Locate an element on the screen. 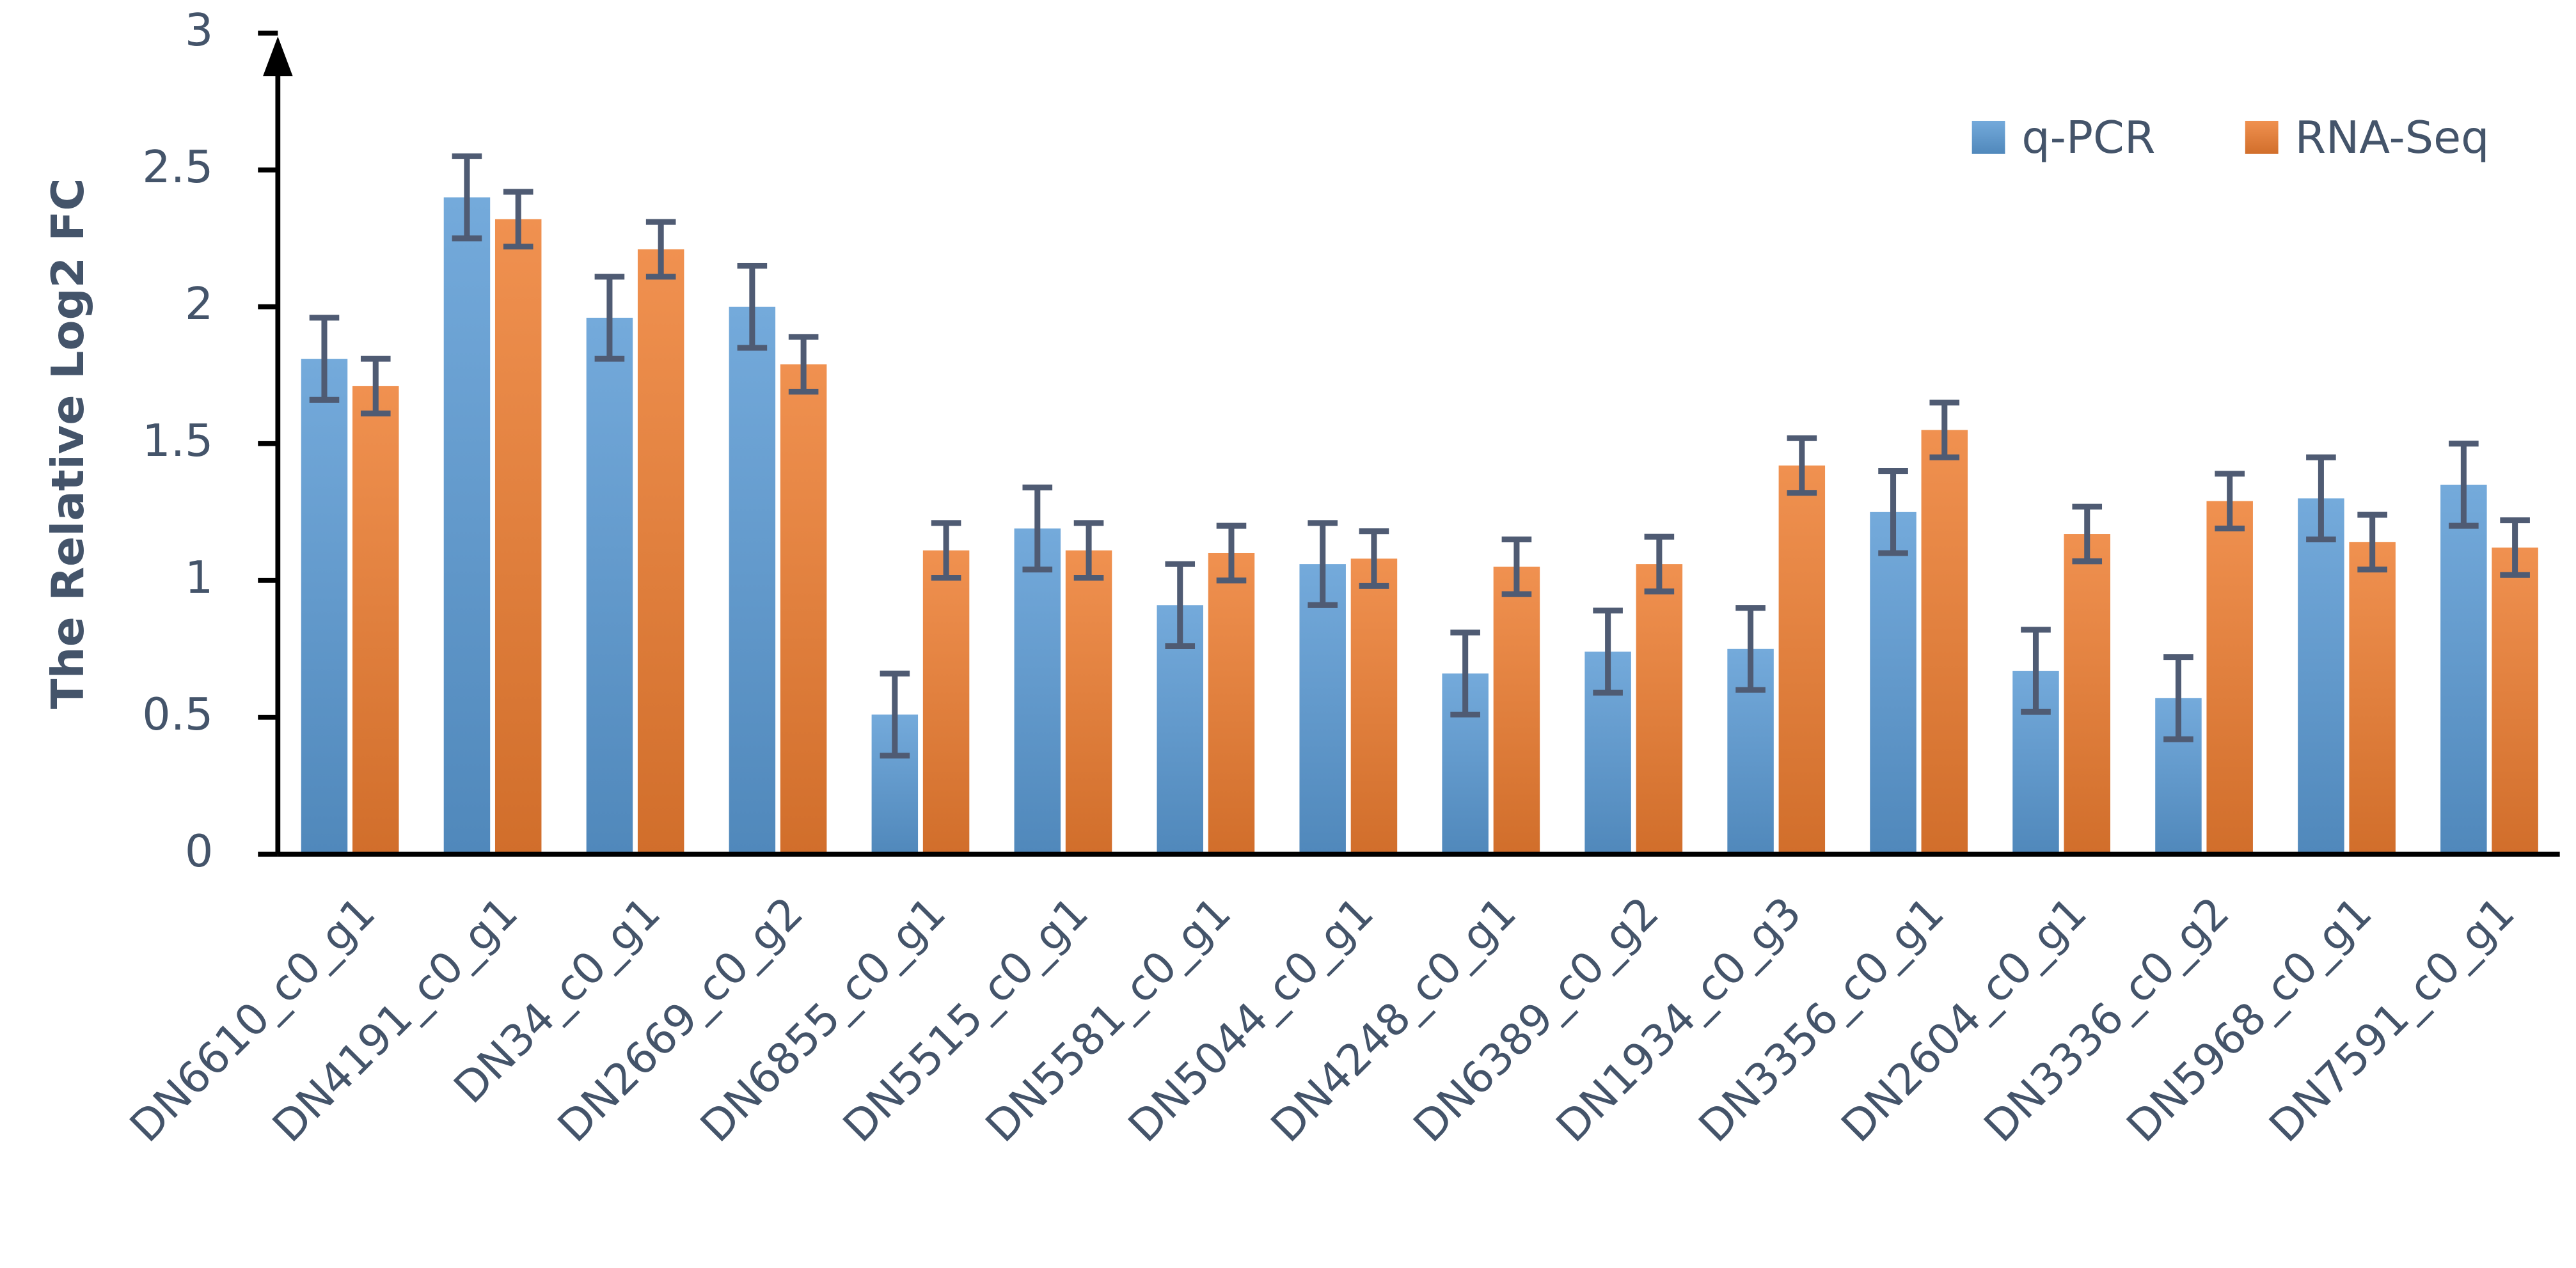  x-tick-label: DN2669_c0_g2 is located at coordinates (680, 1020).